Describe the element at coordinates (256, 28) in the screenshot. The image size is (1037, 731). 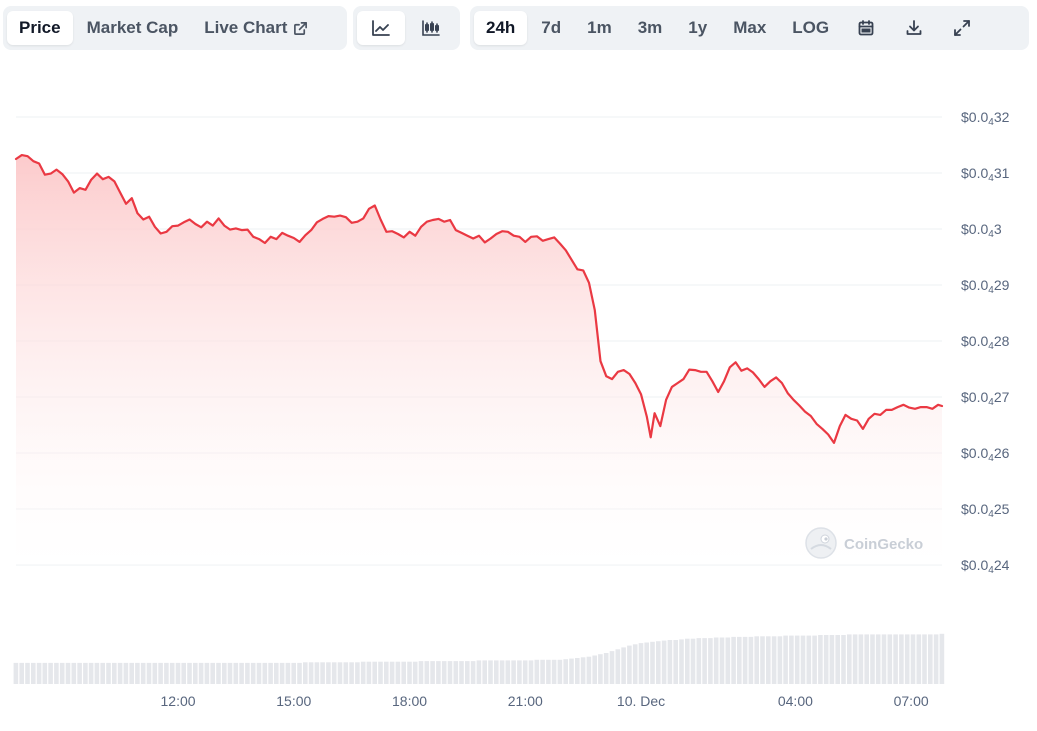
I see `tab-live-chart: Live Chart` at that location.